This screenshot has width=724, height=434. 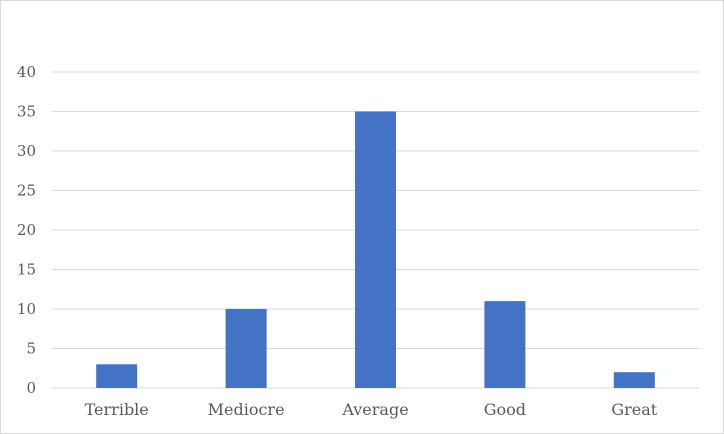 I want to click on y-tick-label: 20, so click(x=26, y=230).